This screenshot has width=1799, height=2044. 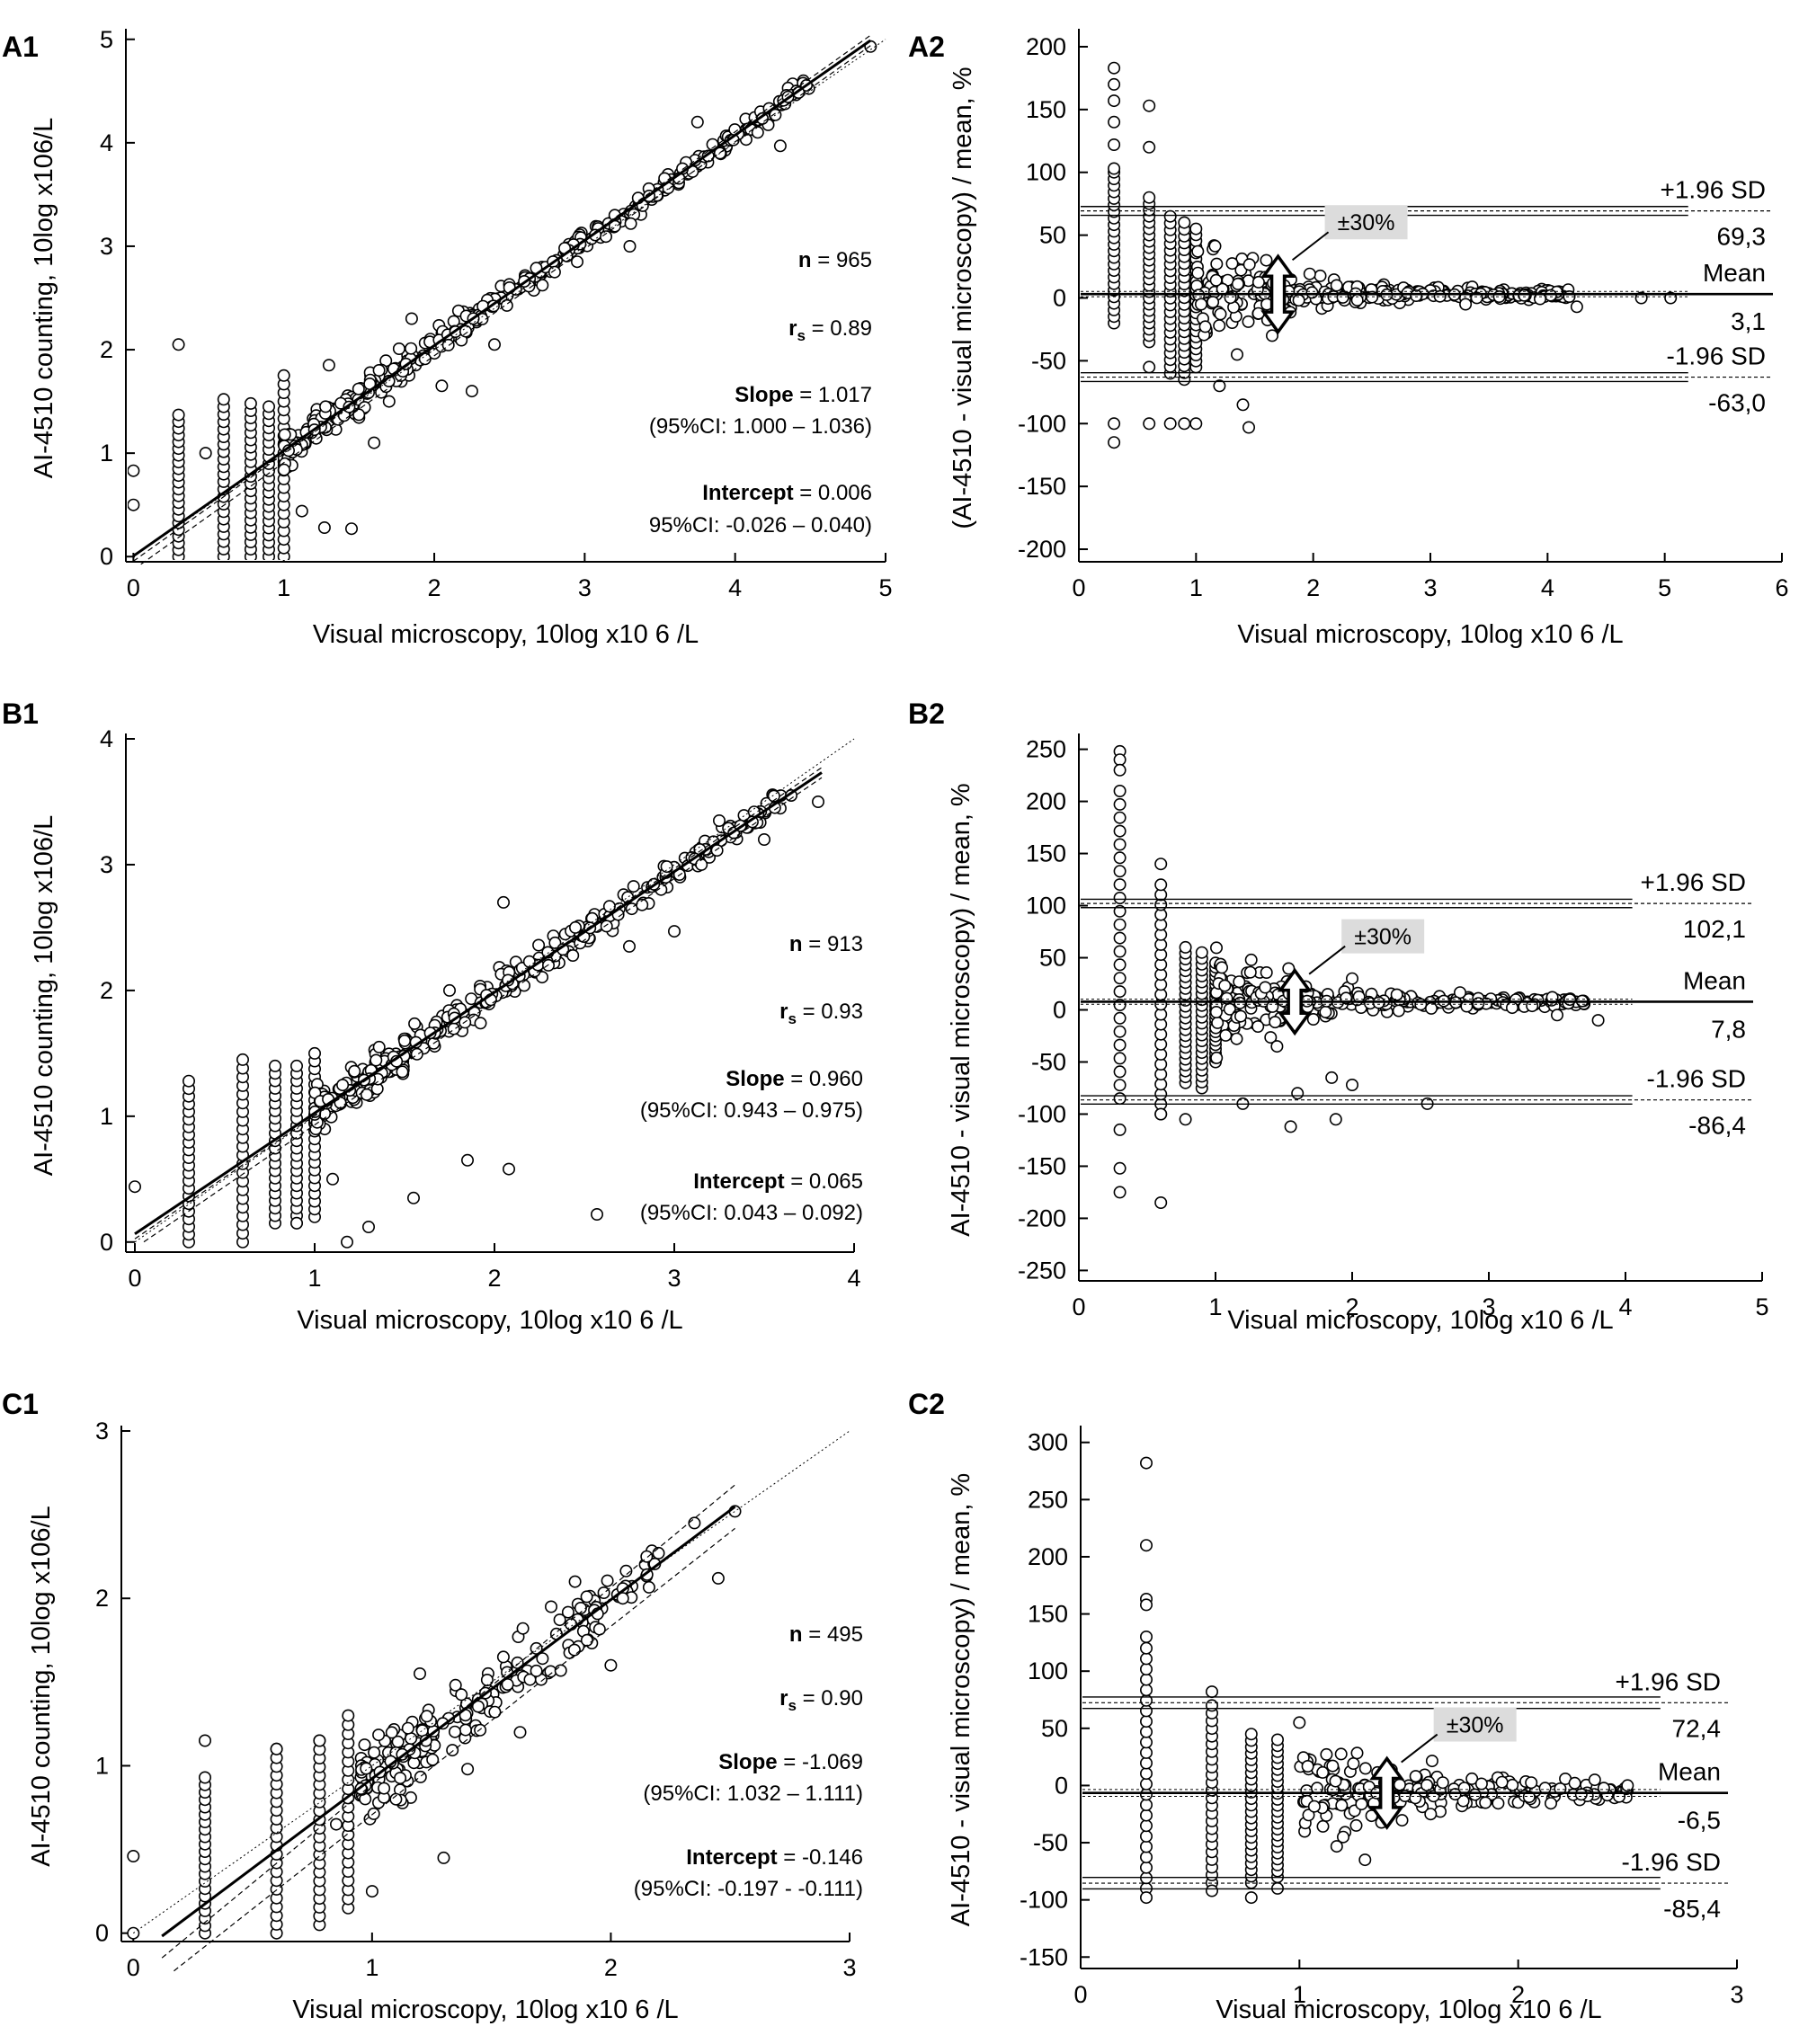 I want to click on y-tick-label: 50, so click(x=1052, y=235).